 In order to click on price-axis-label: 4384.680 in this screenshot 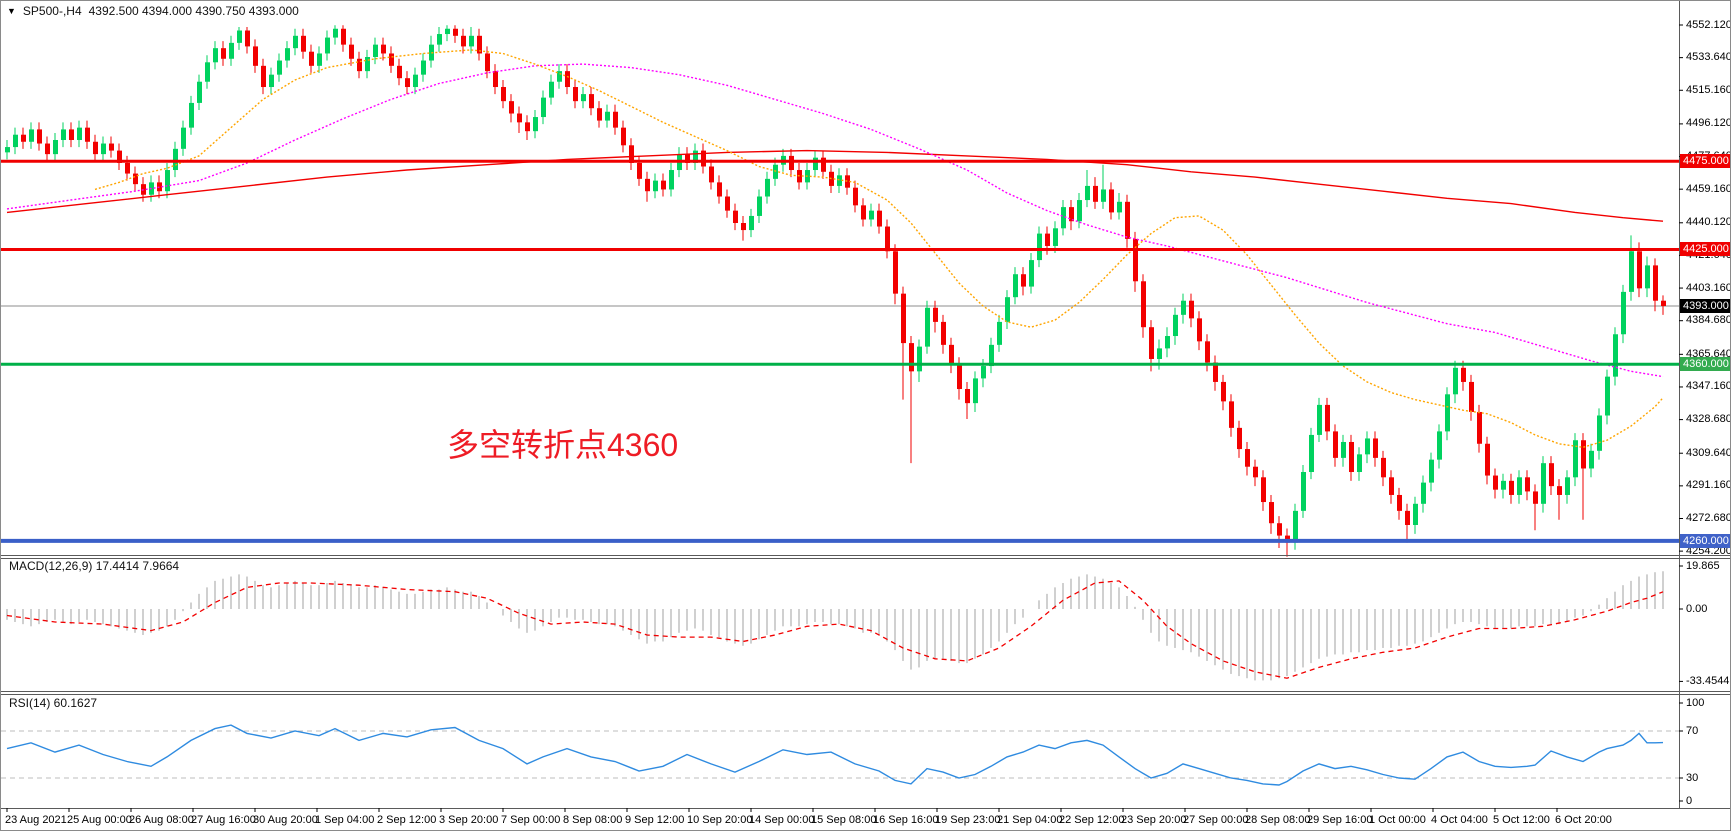, I will do `click(1708, 320)`.